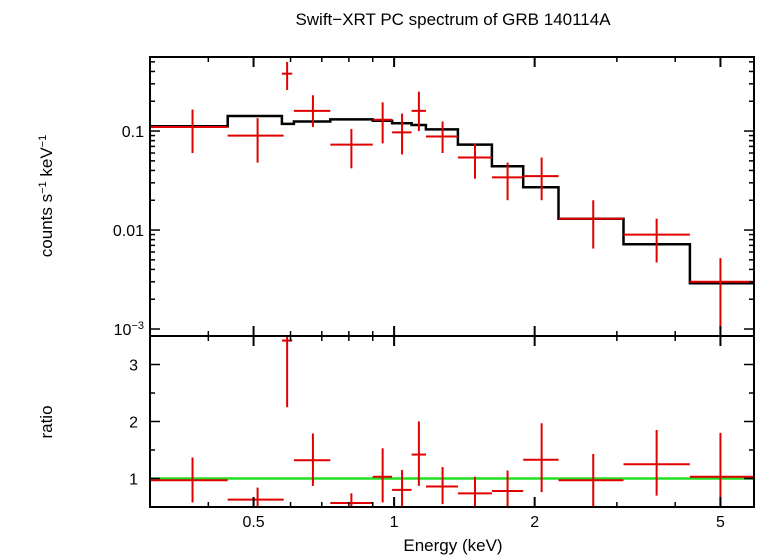 This screenshot has width=758, height=556. What do you see at coordinates (133, 480) in the screenshot?
I see `y-tick-label: 1` at bounding box center [133, 480].